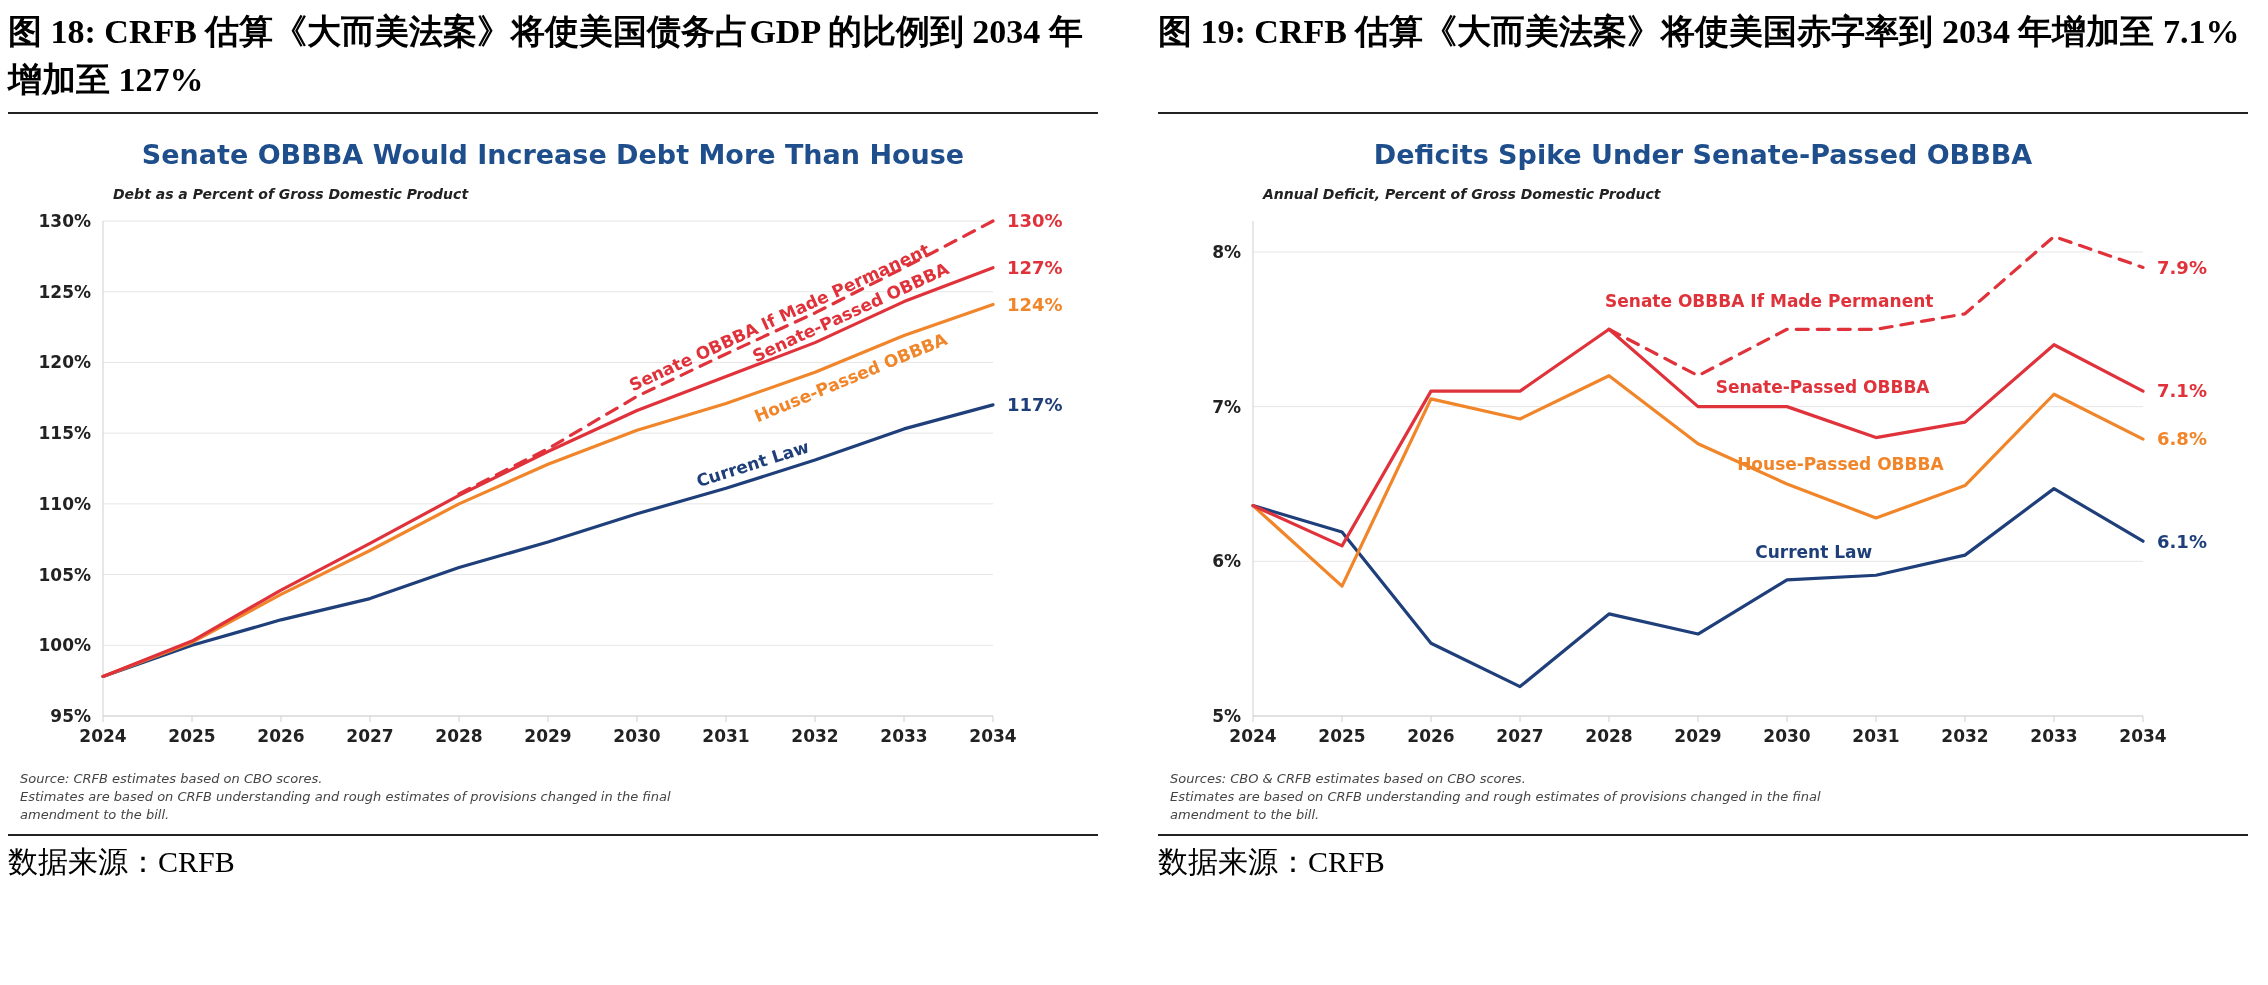 The height and width of the screenshot is (985, 2268). Describe the element at coordinates (1823, 386) in the screenshot. I see `series-label: Senate-Passed OBBBA` at that location.